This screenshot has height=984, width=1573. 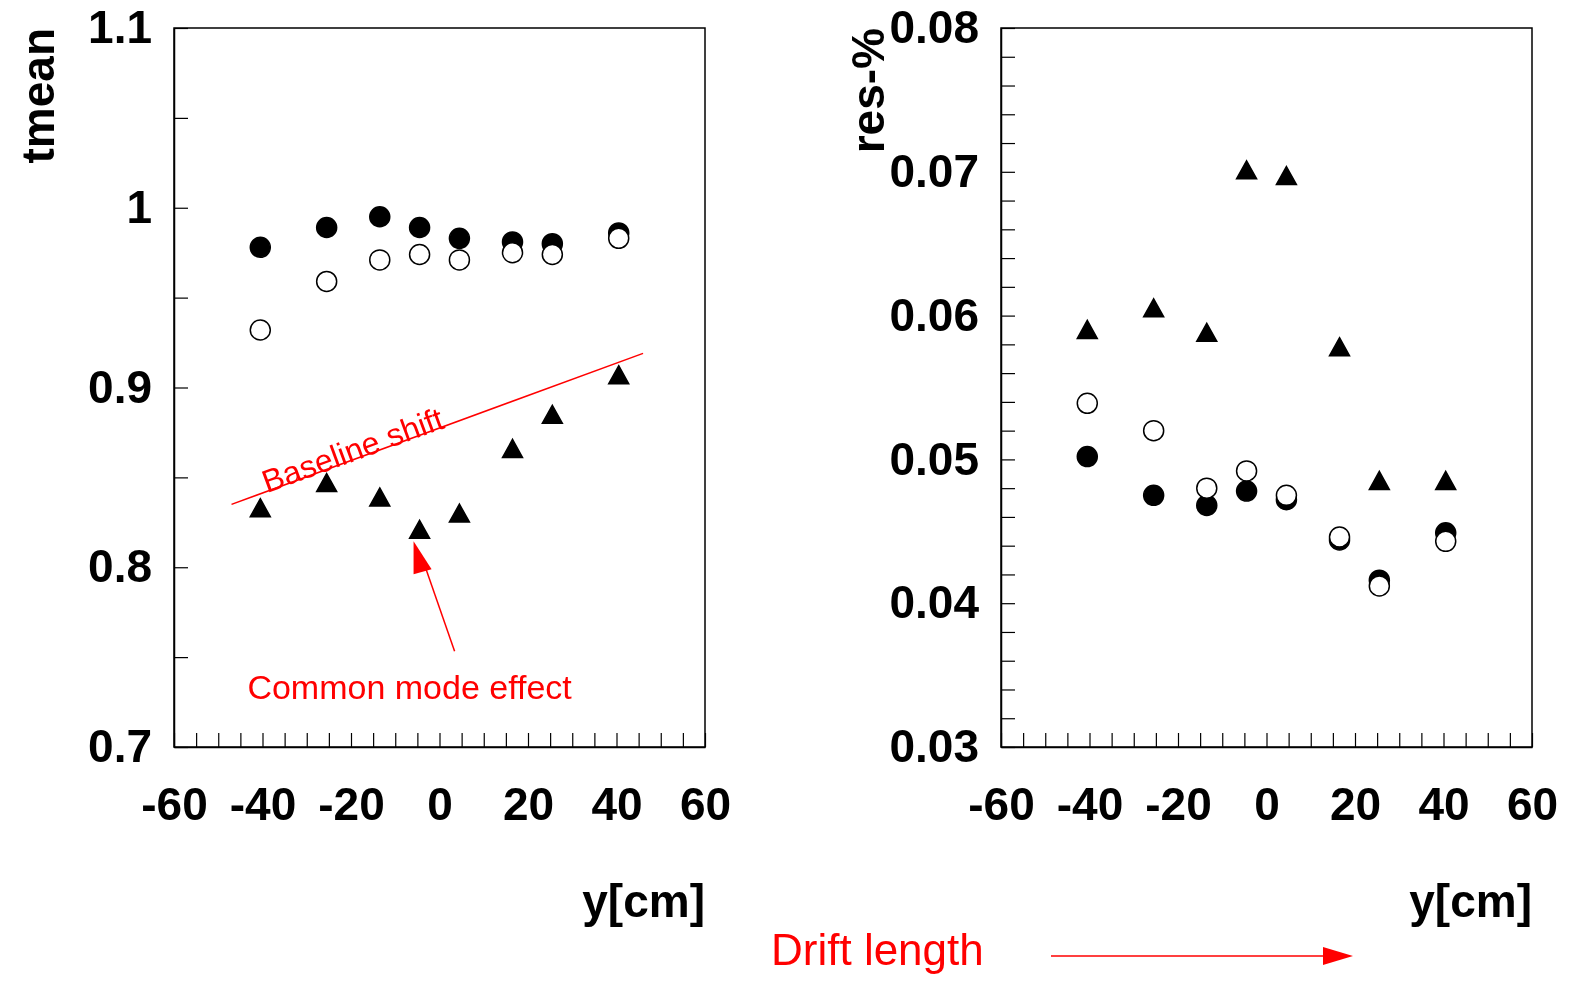 What do you see at coordinates (877, 949) in the screenshot?
I see `text: Drift length` at bounding box center [877, 949].